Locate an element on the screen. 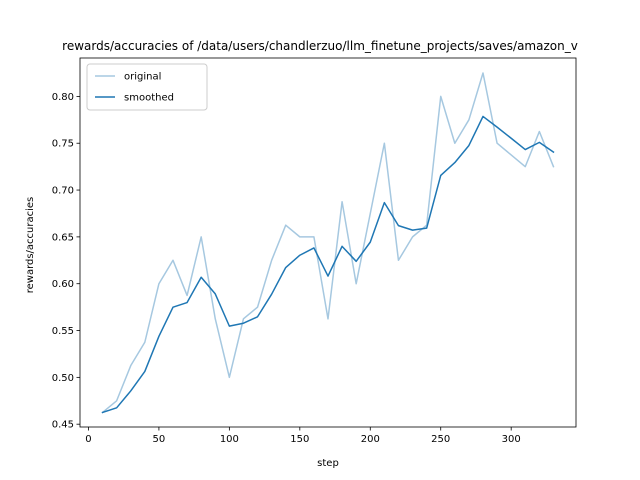  y-axis-label: rewards/accuracies is located at coordinates (30, 245).